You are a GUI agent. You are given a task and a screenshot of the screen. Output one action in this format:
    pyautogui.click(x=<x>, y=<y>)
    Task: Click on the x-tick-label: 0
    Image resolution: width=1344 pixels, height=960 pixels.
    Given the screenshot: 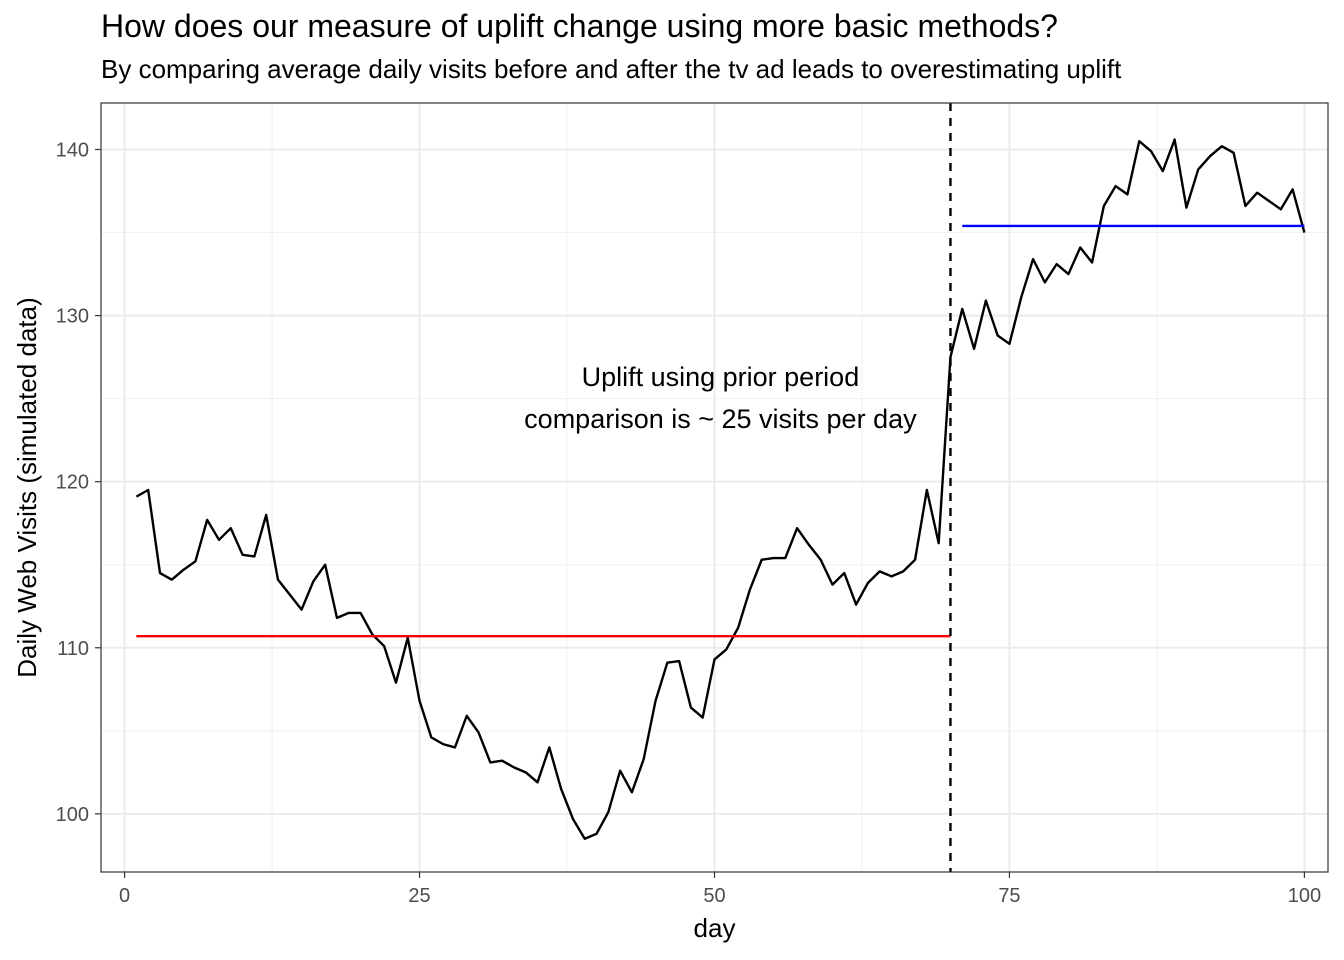 What is the action you would take?
    pyautogui.click(x=124, y=896)
    